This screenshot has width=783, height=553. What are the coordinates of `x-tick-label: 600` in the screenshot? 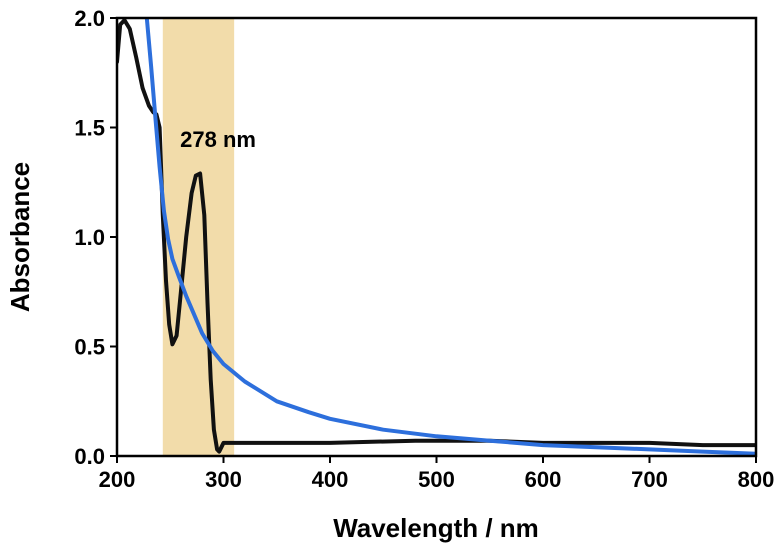 It's located at (543, 479).